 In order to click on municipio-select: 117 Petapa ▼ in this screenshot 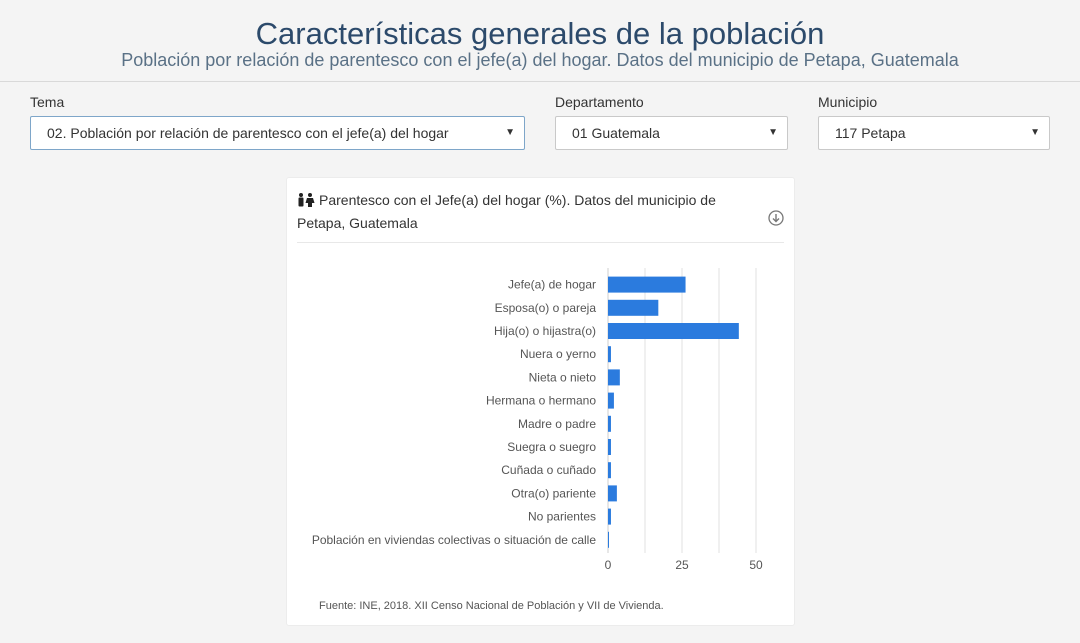, I will do `click(934, 133)`.